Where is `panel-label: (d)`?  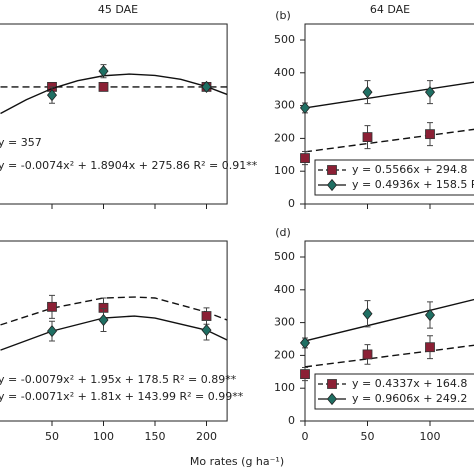
panel-label: (d) is located at coordinates (283, 232).